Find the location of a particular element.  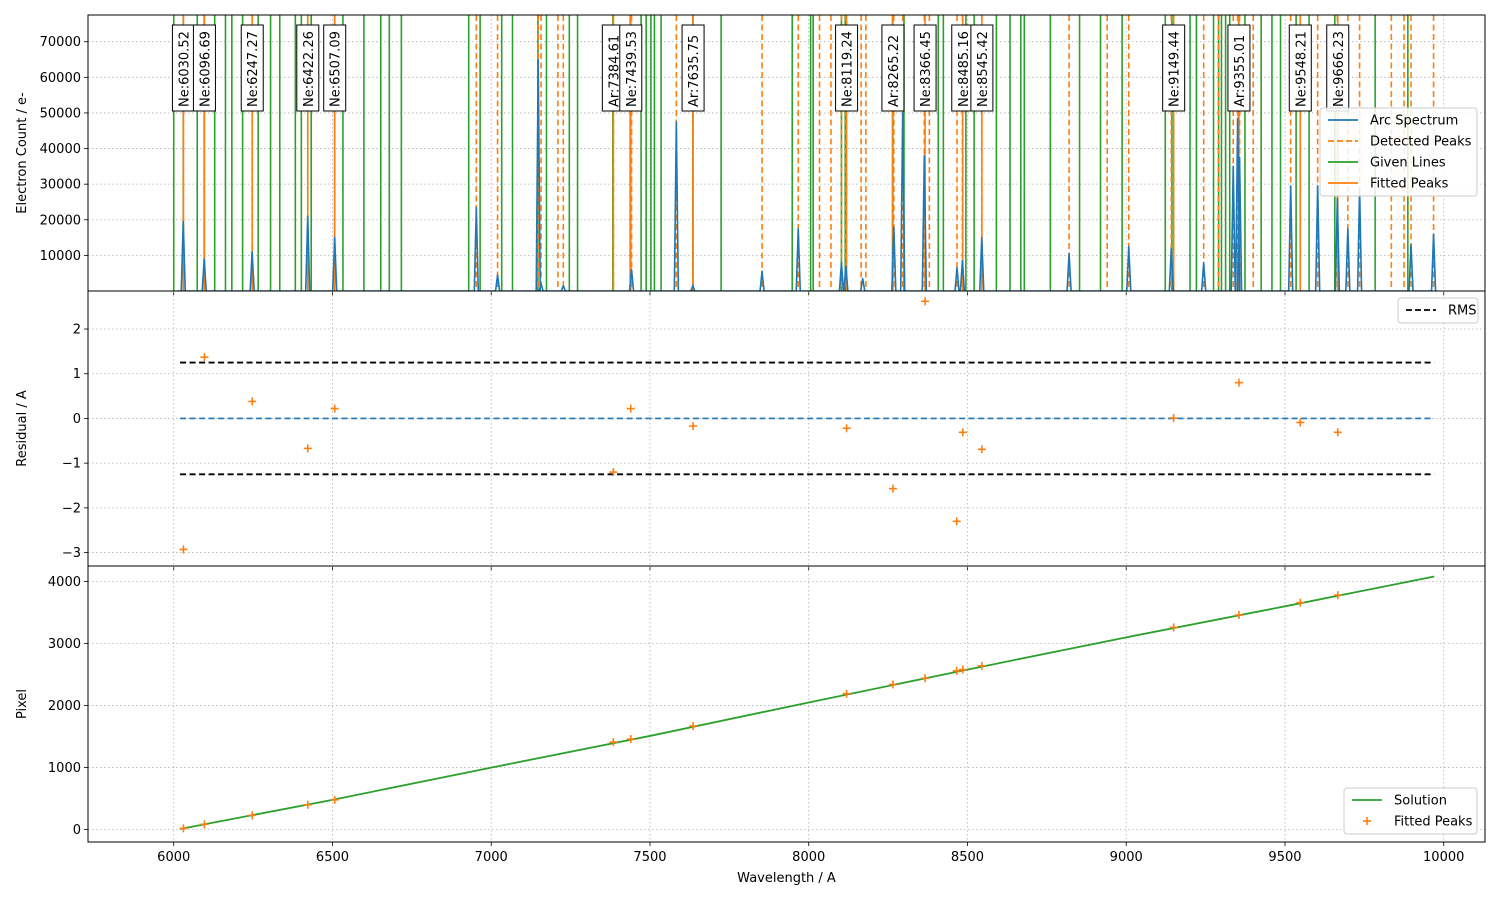

line-label: Ne:8119.24 is located at coordinates (847, 68).